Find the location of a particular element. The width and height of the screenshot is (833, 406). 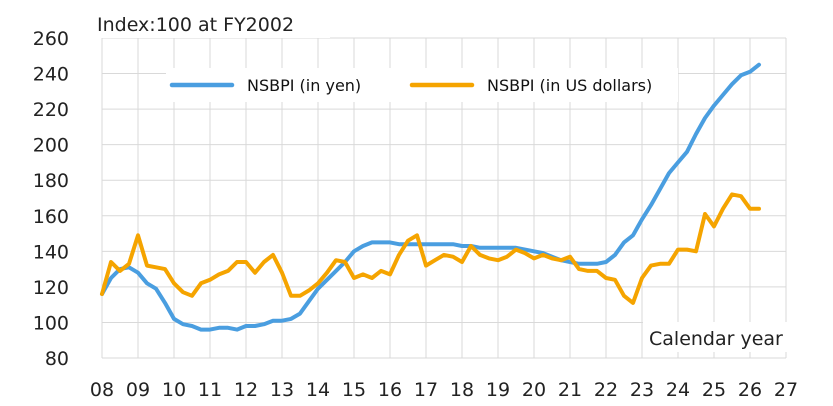

y-tick-label: 220 is located at coordinates (51, 110).